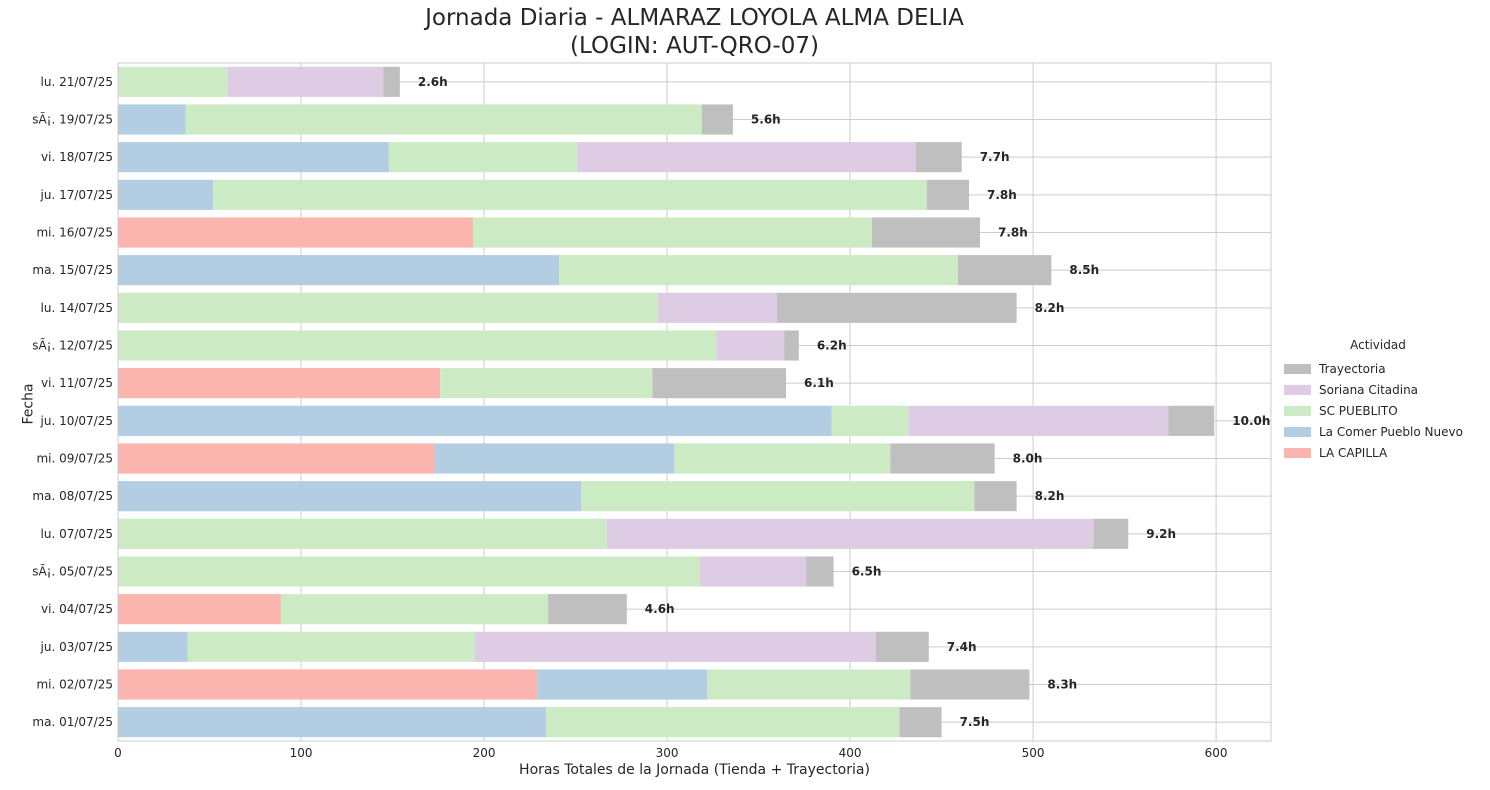 The width and height of the screenshot is (1490, 790). I want to click on bar-total-label: 7.4h, so click(962, 647).